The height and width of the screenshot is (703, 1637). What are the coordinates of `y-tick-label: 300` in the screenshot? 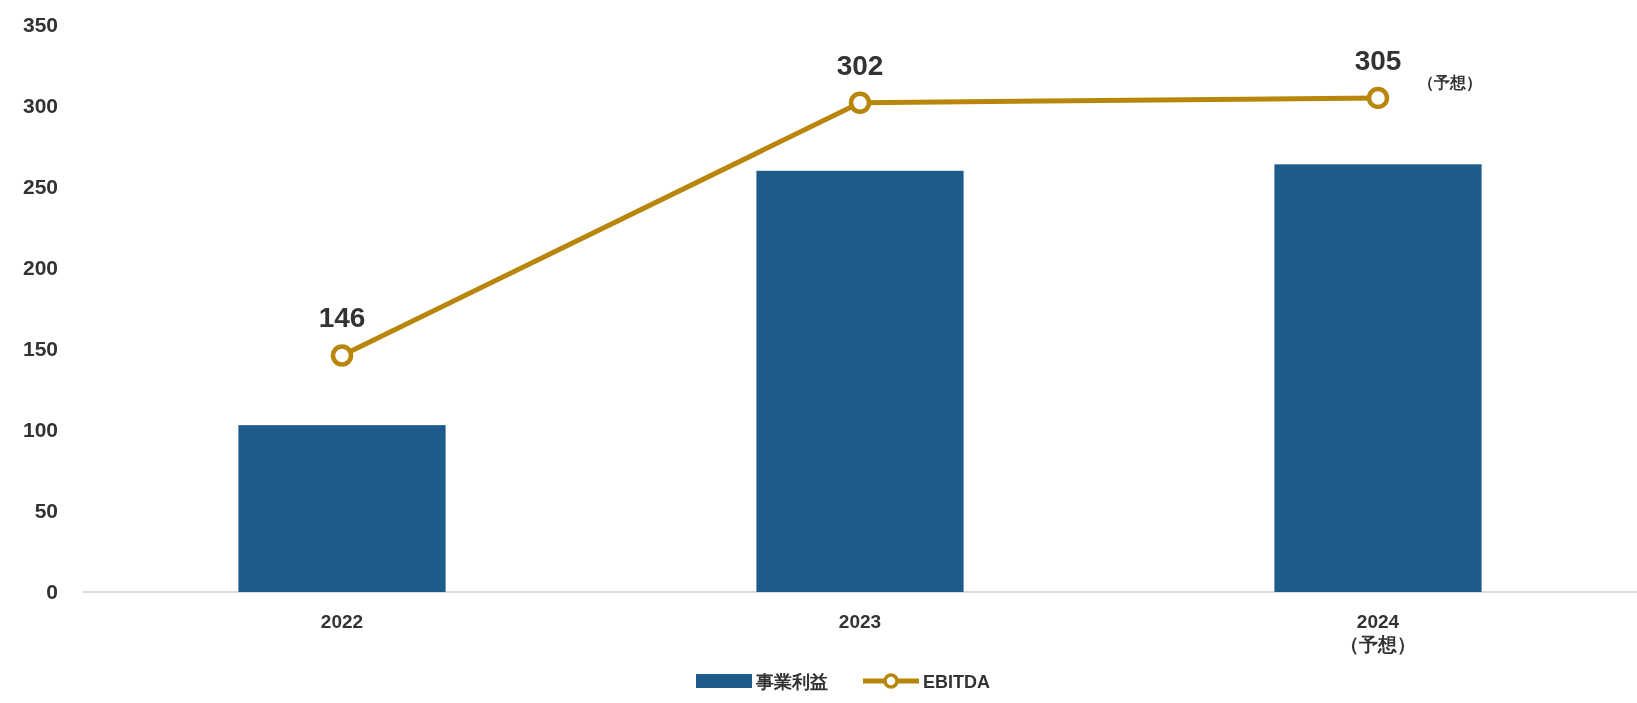 It's located at (40, 105).